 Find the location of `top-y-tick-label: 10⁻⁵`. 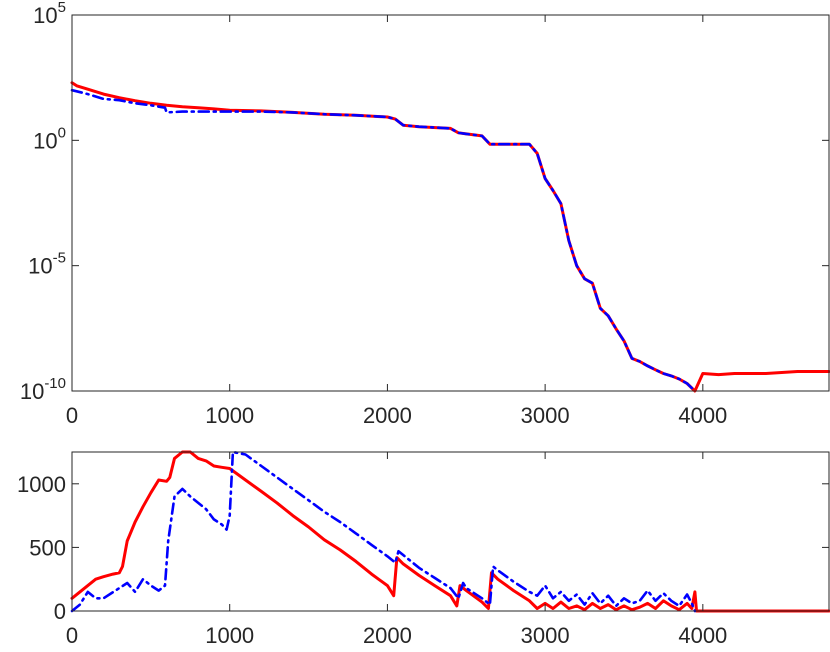

top-y-tick-label: 10⁻⁵ is located at coordinates (47, 264).